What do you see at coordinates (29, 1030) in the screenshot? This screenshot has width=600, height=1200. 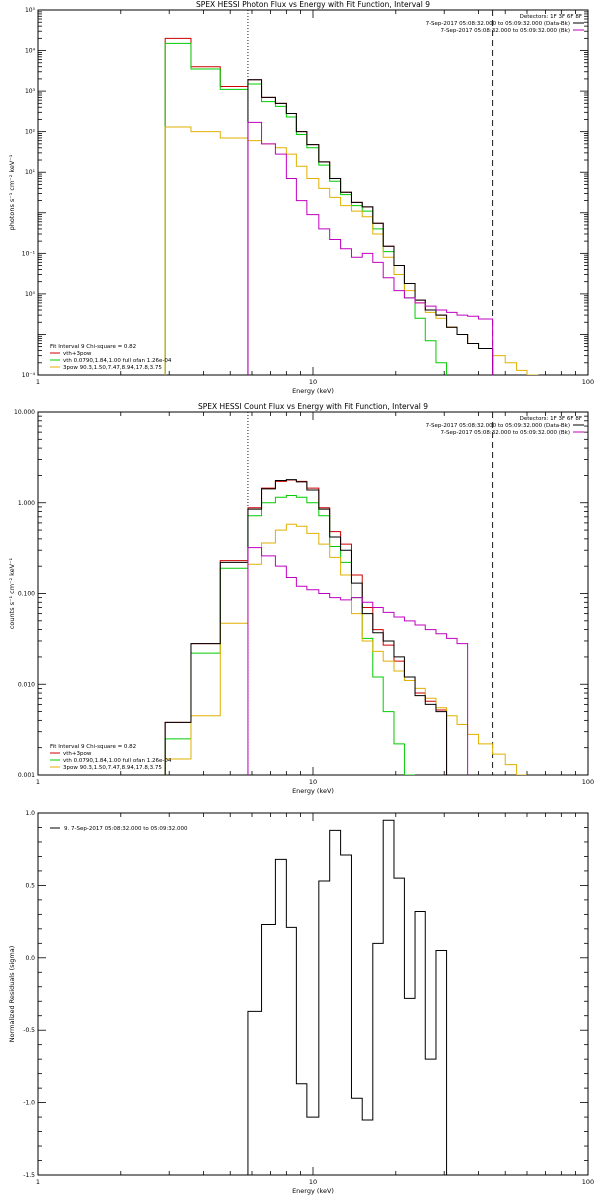 I see `y-tick-label: -0.5` at bounding box center [29, 1030].